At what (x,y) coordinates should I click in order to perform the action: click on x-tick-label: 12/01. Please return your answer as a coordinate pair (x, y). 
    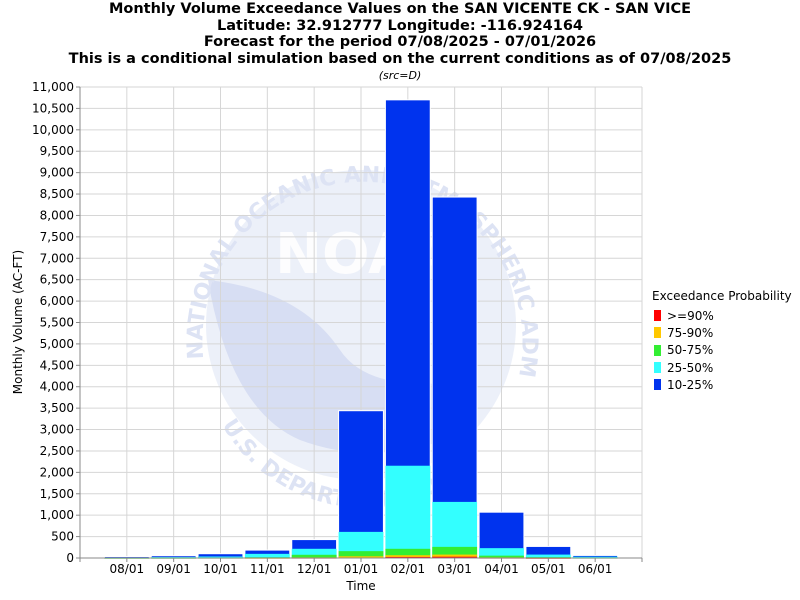
    Looking at the image, I should click on (314, 569).